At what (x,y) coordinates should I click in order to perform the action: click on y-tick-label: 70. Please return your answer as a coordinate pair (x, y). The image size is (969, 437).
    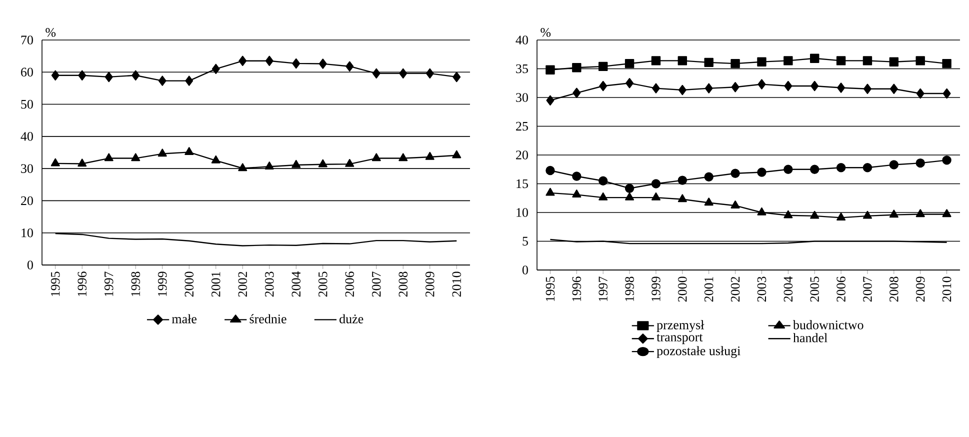
    Looking at the image, I should click on (27, 40).